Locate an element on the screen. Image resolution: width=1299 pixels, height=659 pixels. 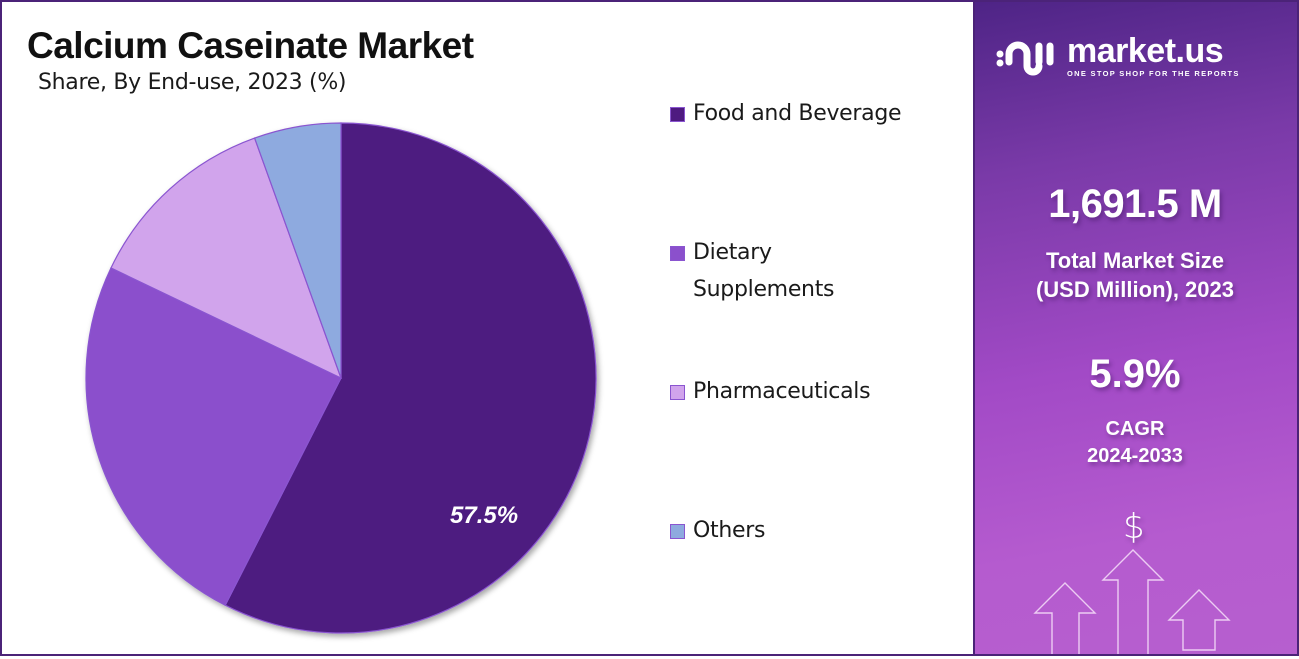
brand-tagline: ONE STOP SHOP FOR THE REPORTS is located at coordinates (1153, 73).